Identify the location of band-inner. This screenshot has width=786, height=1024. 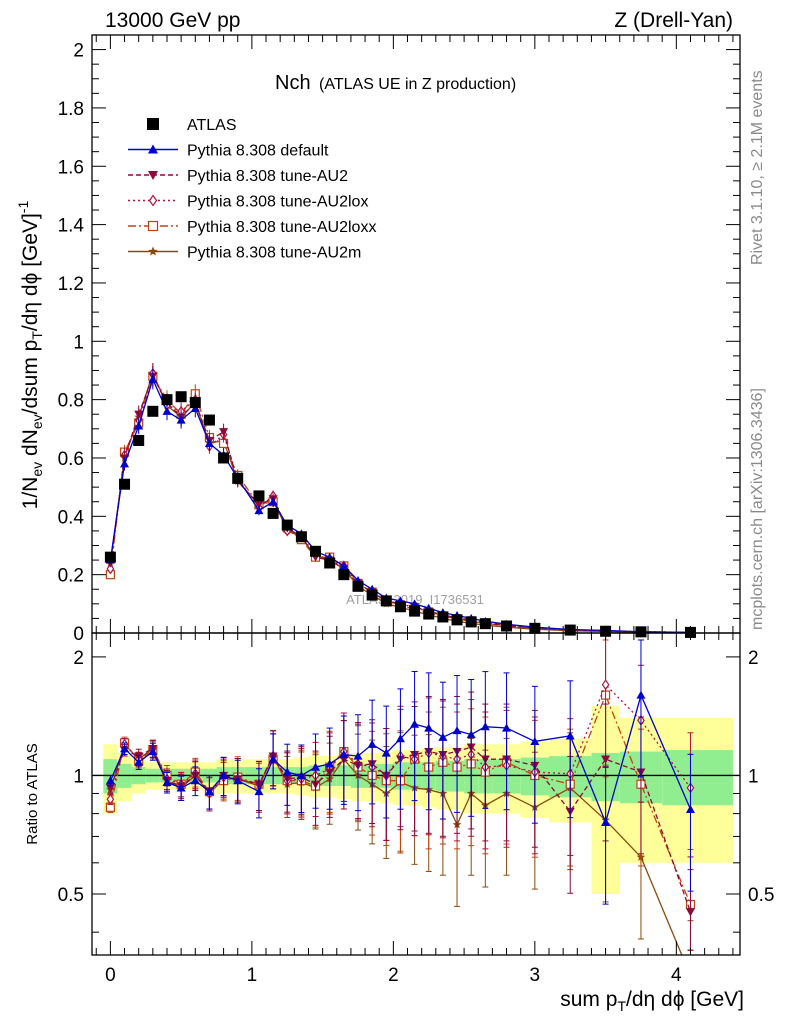
(697, 778).